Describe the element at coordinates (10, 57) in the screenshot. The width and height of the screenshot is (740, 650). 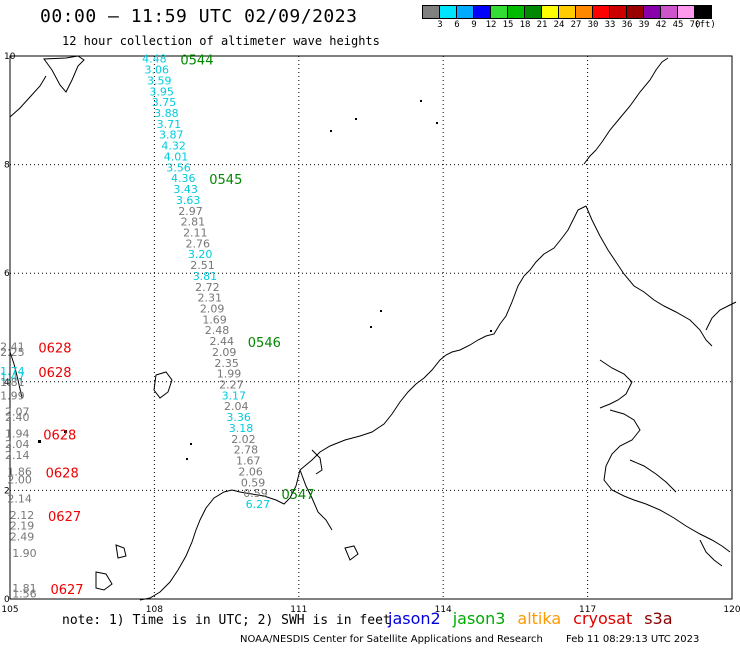
I see `latitude-tick: 10` at that location.